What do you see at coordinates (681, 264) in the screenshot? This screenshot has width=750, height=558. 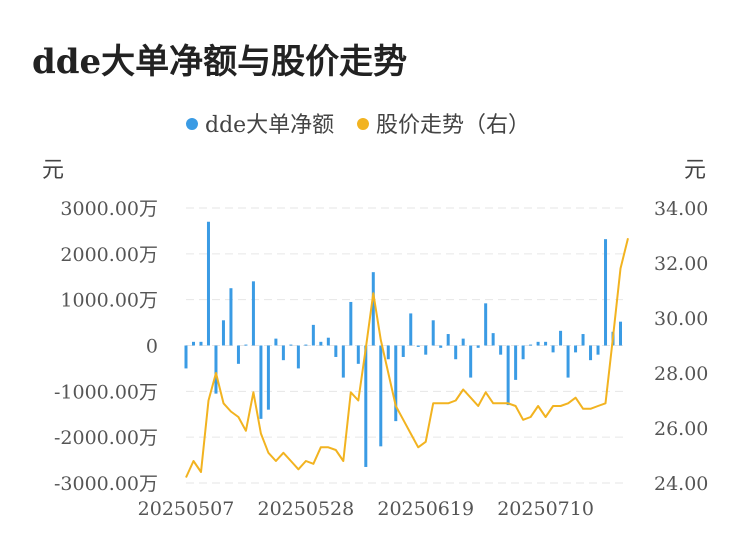 I see `right-tick-label: 32.00` at bounding box center [681, 264].